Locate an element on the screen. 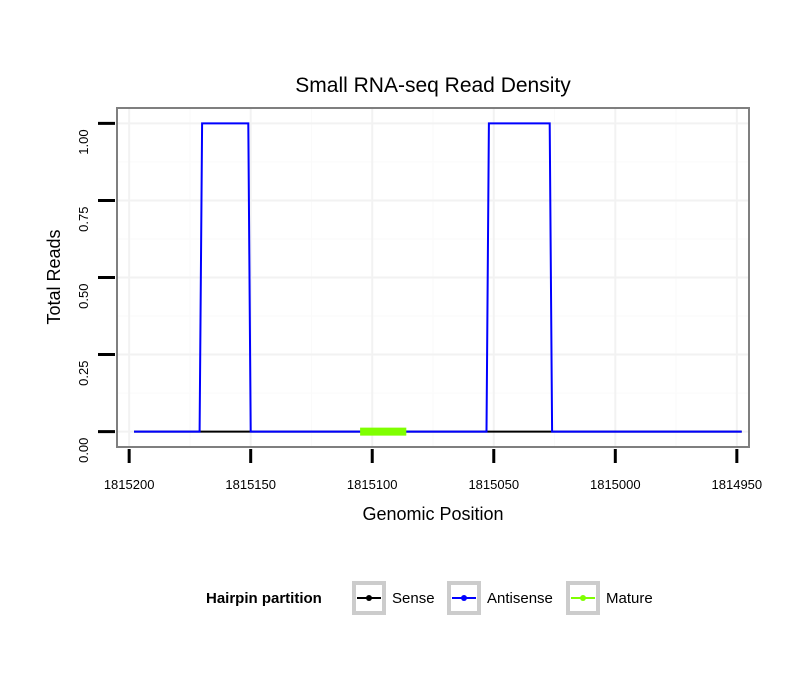  legend-item-sense: Sense is located at coordinates (393, 598).